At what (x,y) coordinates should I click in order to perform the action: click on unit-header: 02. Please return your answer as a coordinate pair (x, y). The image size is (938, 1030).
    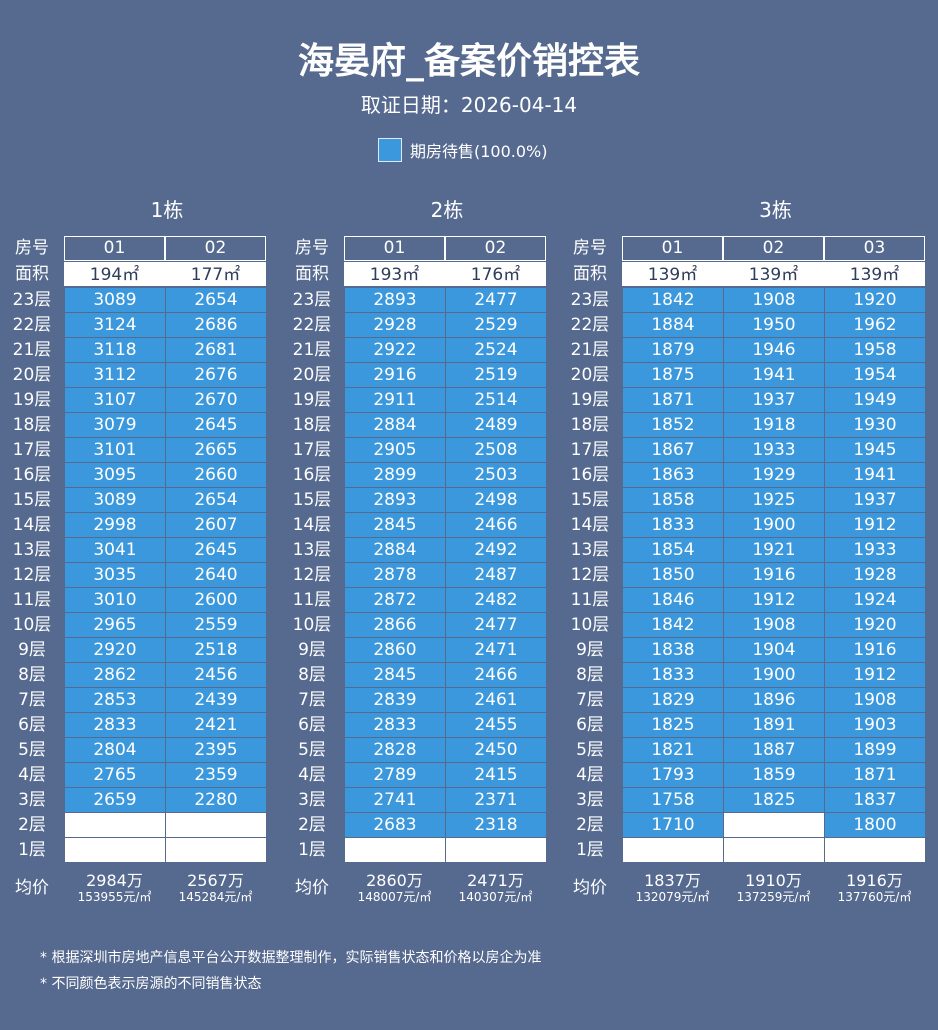
    Looking at the image, I should click on (773, 248).